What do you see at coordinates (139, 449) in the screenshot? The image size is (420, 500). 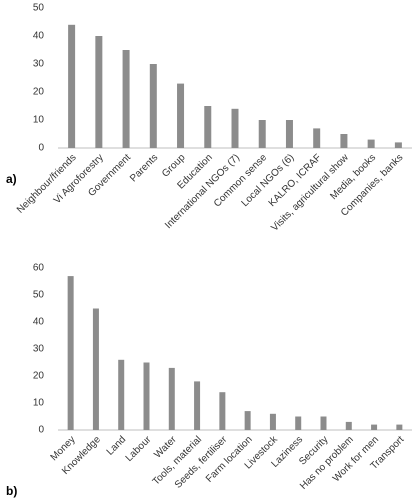 I see `x-tick-label: Labour` at bounding box center [139, 449].